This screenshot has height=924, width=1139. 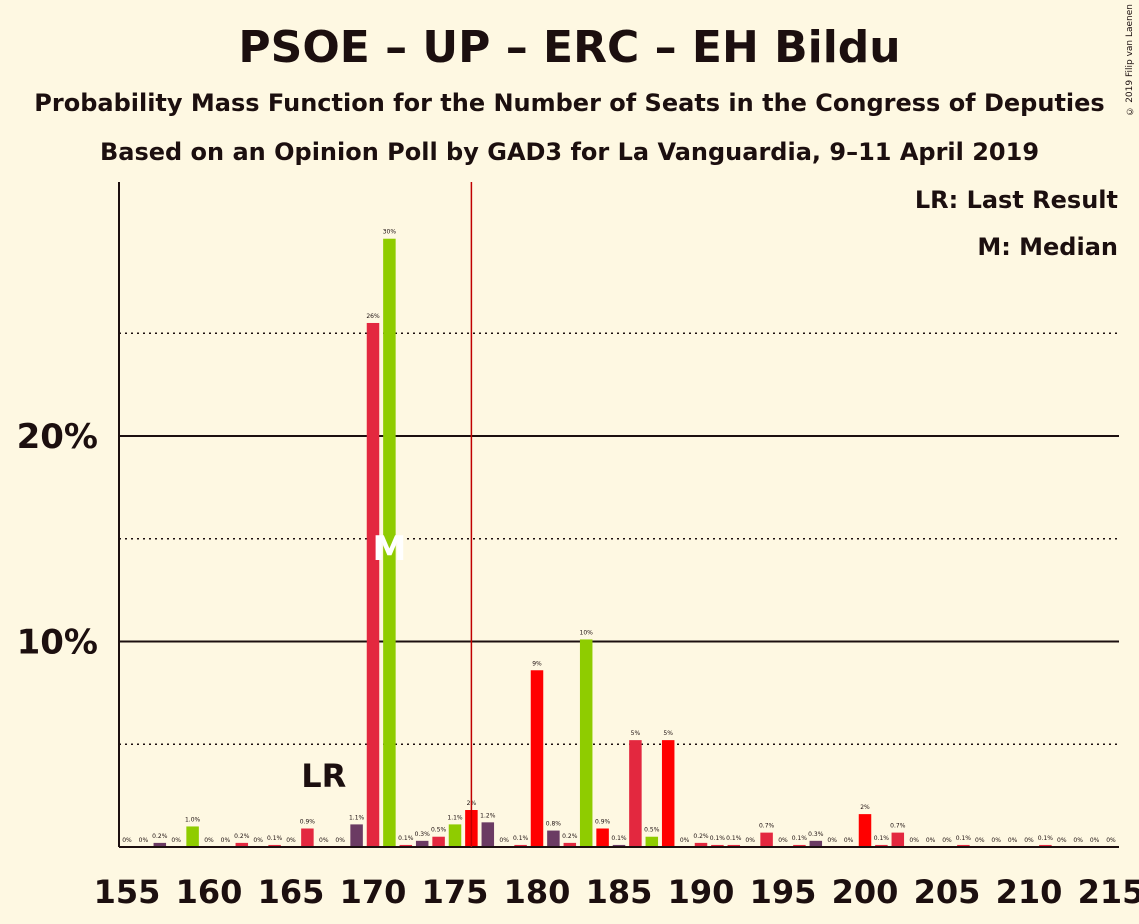 I want to click on legend-median: M: Median, so click(x=1047, y=247).